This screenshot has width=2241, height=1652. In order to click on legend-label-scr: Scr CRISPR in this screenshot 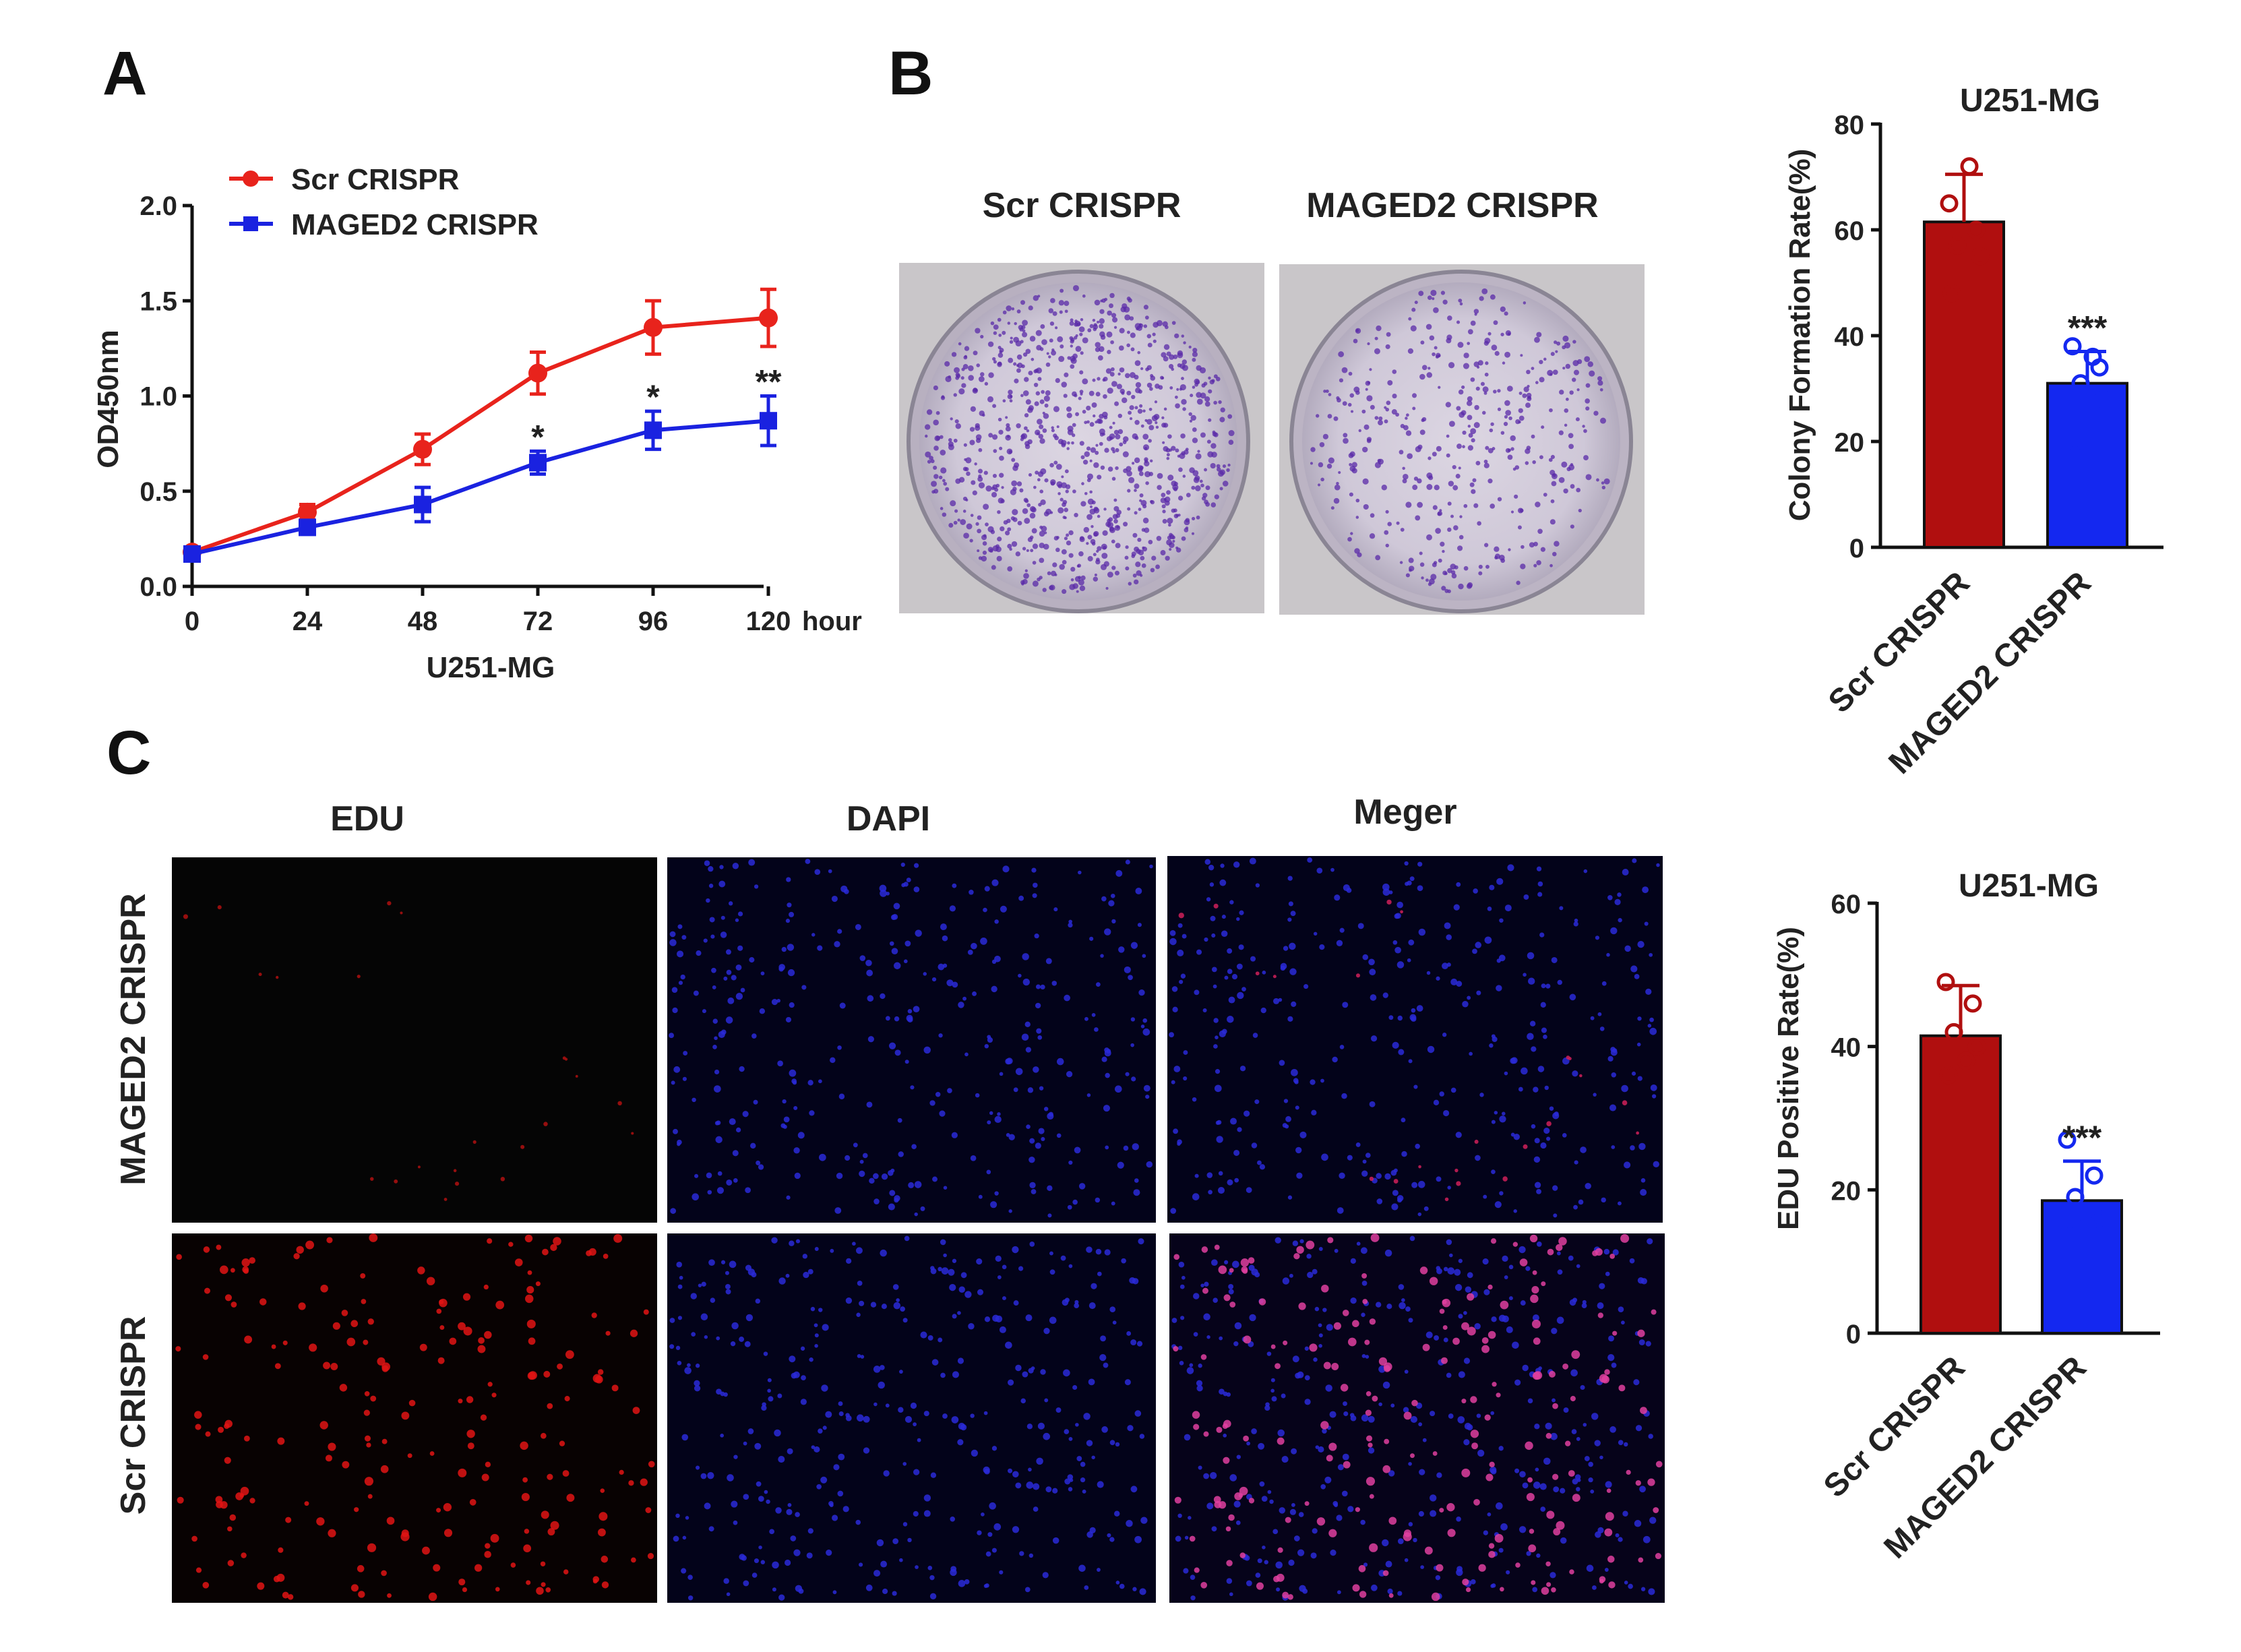, I will do `click(375, 180)`.